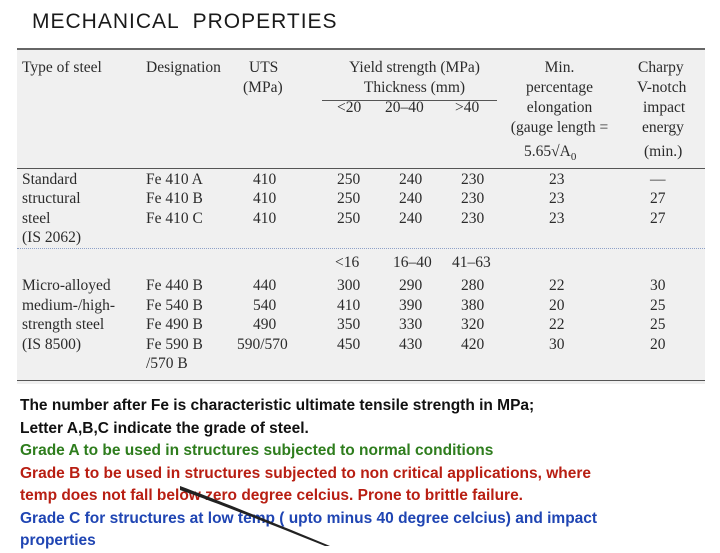  Describe the element at coordinates (559, 87) in the screenshot. I see `header-elong-2: percentage` at that location.